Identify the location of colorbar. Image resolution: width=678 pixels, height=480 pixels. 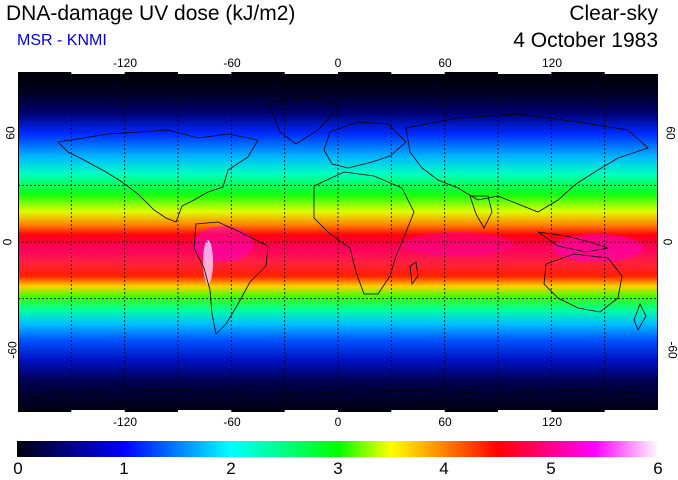
(338, 449).